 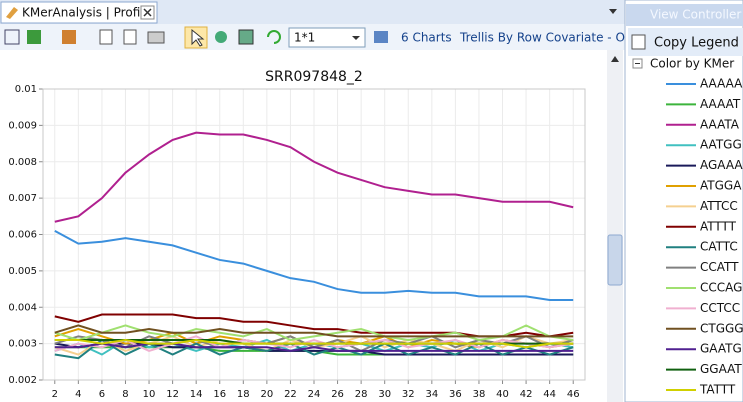 I want to click on layout-combobox, so click(x=327, y=37).